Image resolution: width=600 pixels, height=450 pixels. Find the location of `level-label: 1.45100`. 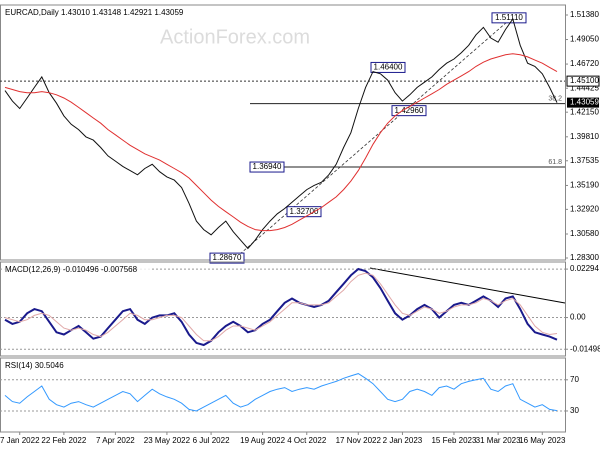

level-label: 1.45100 is located at coordinates (584, 80).